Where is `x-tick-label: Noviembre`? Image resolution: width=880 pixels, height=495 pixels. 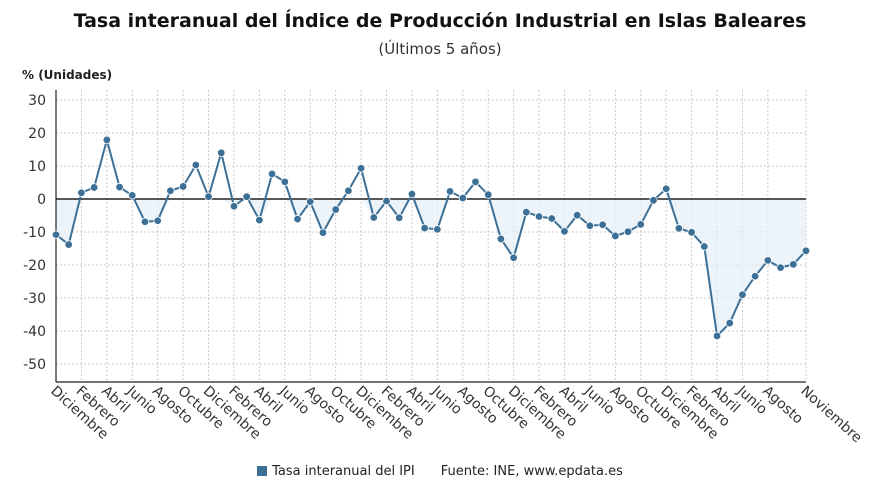 x-tick-label: Noviembre is located at coordinates (830, 414).